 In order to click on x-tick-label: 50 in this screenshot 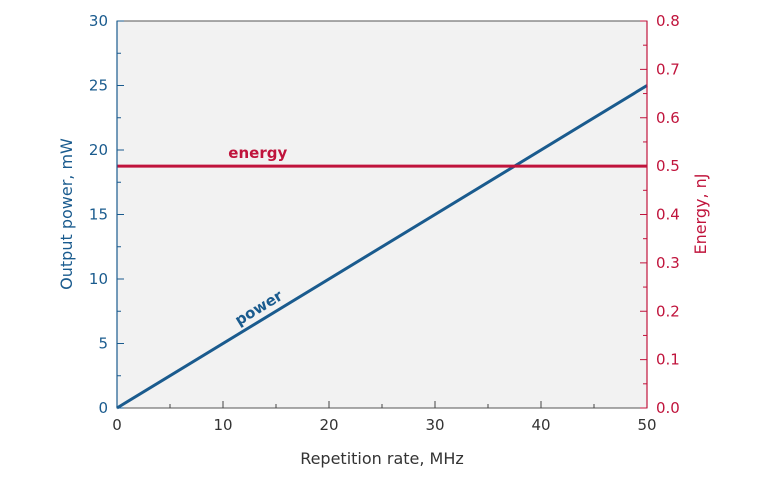, I will do `click(646, 425)`.